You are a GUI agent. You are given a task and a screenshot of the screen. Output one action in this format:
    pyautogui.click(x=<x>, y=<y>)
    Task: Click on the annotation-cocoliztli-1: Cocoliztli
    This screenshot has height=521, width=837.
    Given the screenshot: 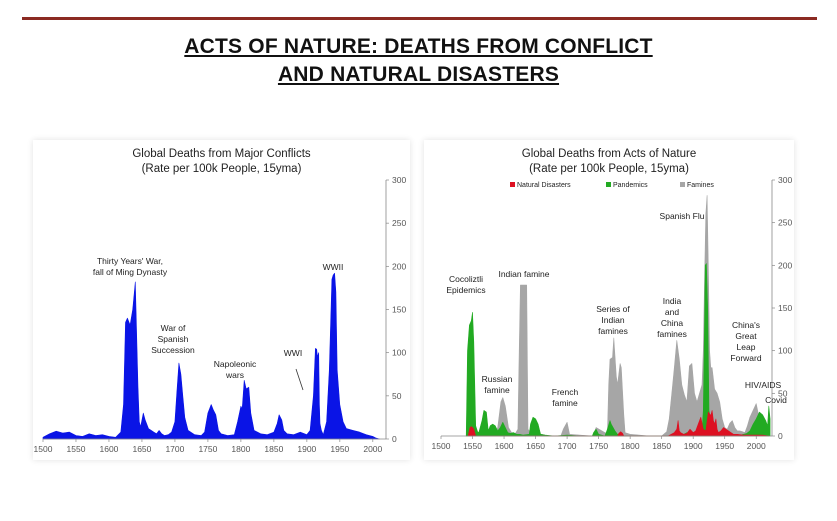 What is the action you would take?
    pyautogui.click(x=466, y=279)
    